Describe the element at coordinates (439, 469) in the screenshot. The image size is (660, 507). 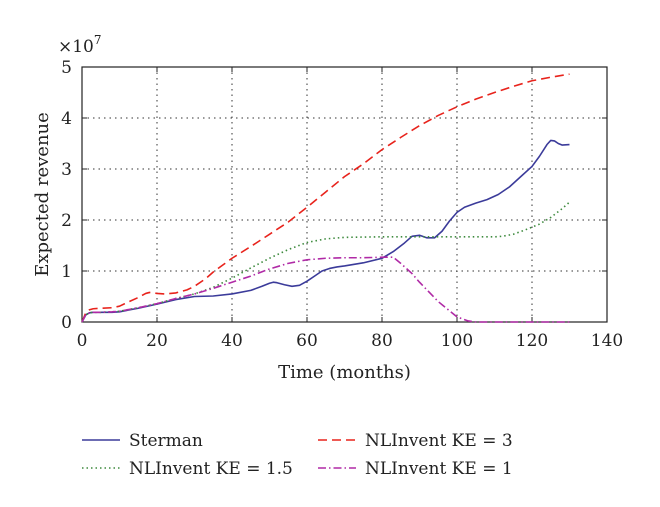
I see `legend-label: NLInvent KE = 1` at that location.